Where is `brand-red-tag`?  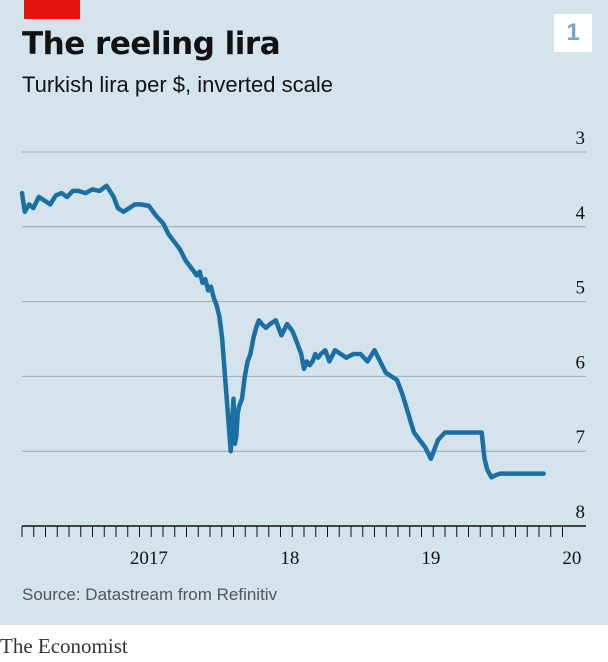
brand-red-tag is located at coordinates (52, 9).